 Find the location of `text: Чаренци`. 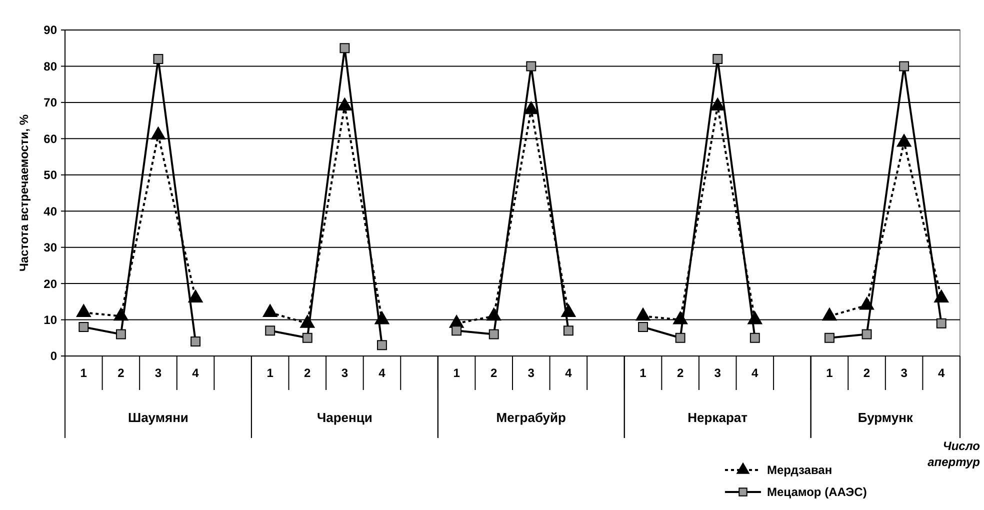

text: Чаренци is located at coordinates (344, 417).